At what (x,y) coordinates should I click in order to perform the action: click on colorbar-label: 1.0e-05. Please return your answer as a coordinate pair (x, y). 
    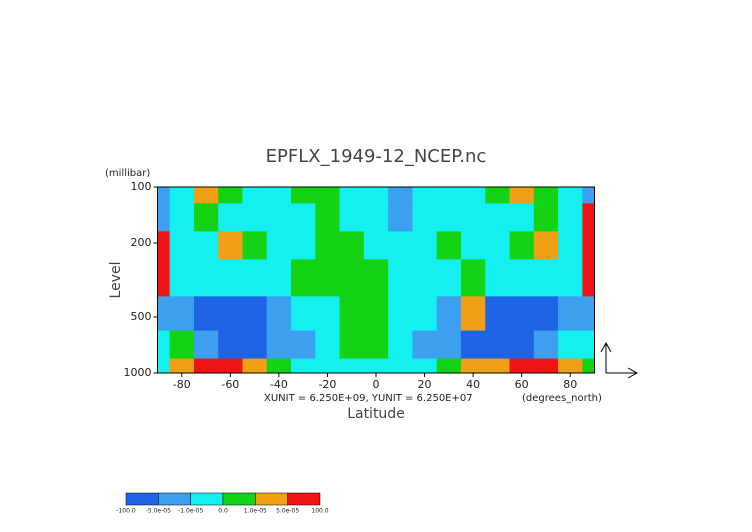
    Looking at the image, I should click on (255, 511).